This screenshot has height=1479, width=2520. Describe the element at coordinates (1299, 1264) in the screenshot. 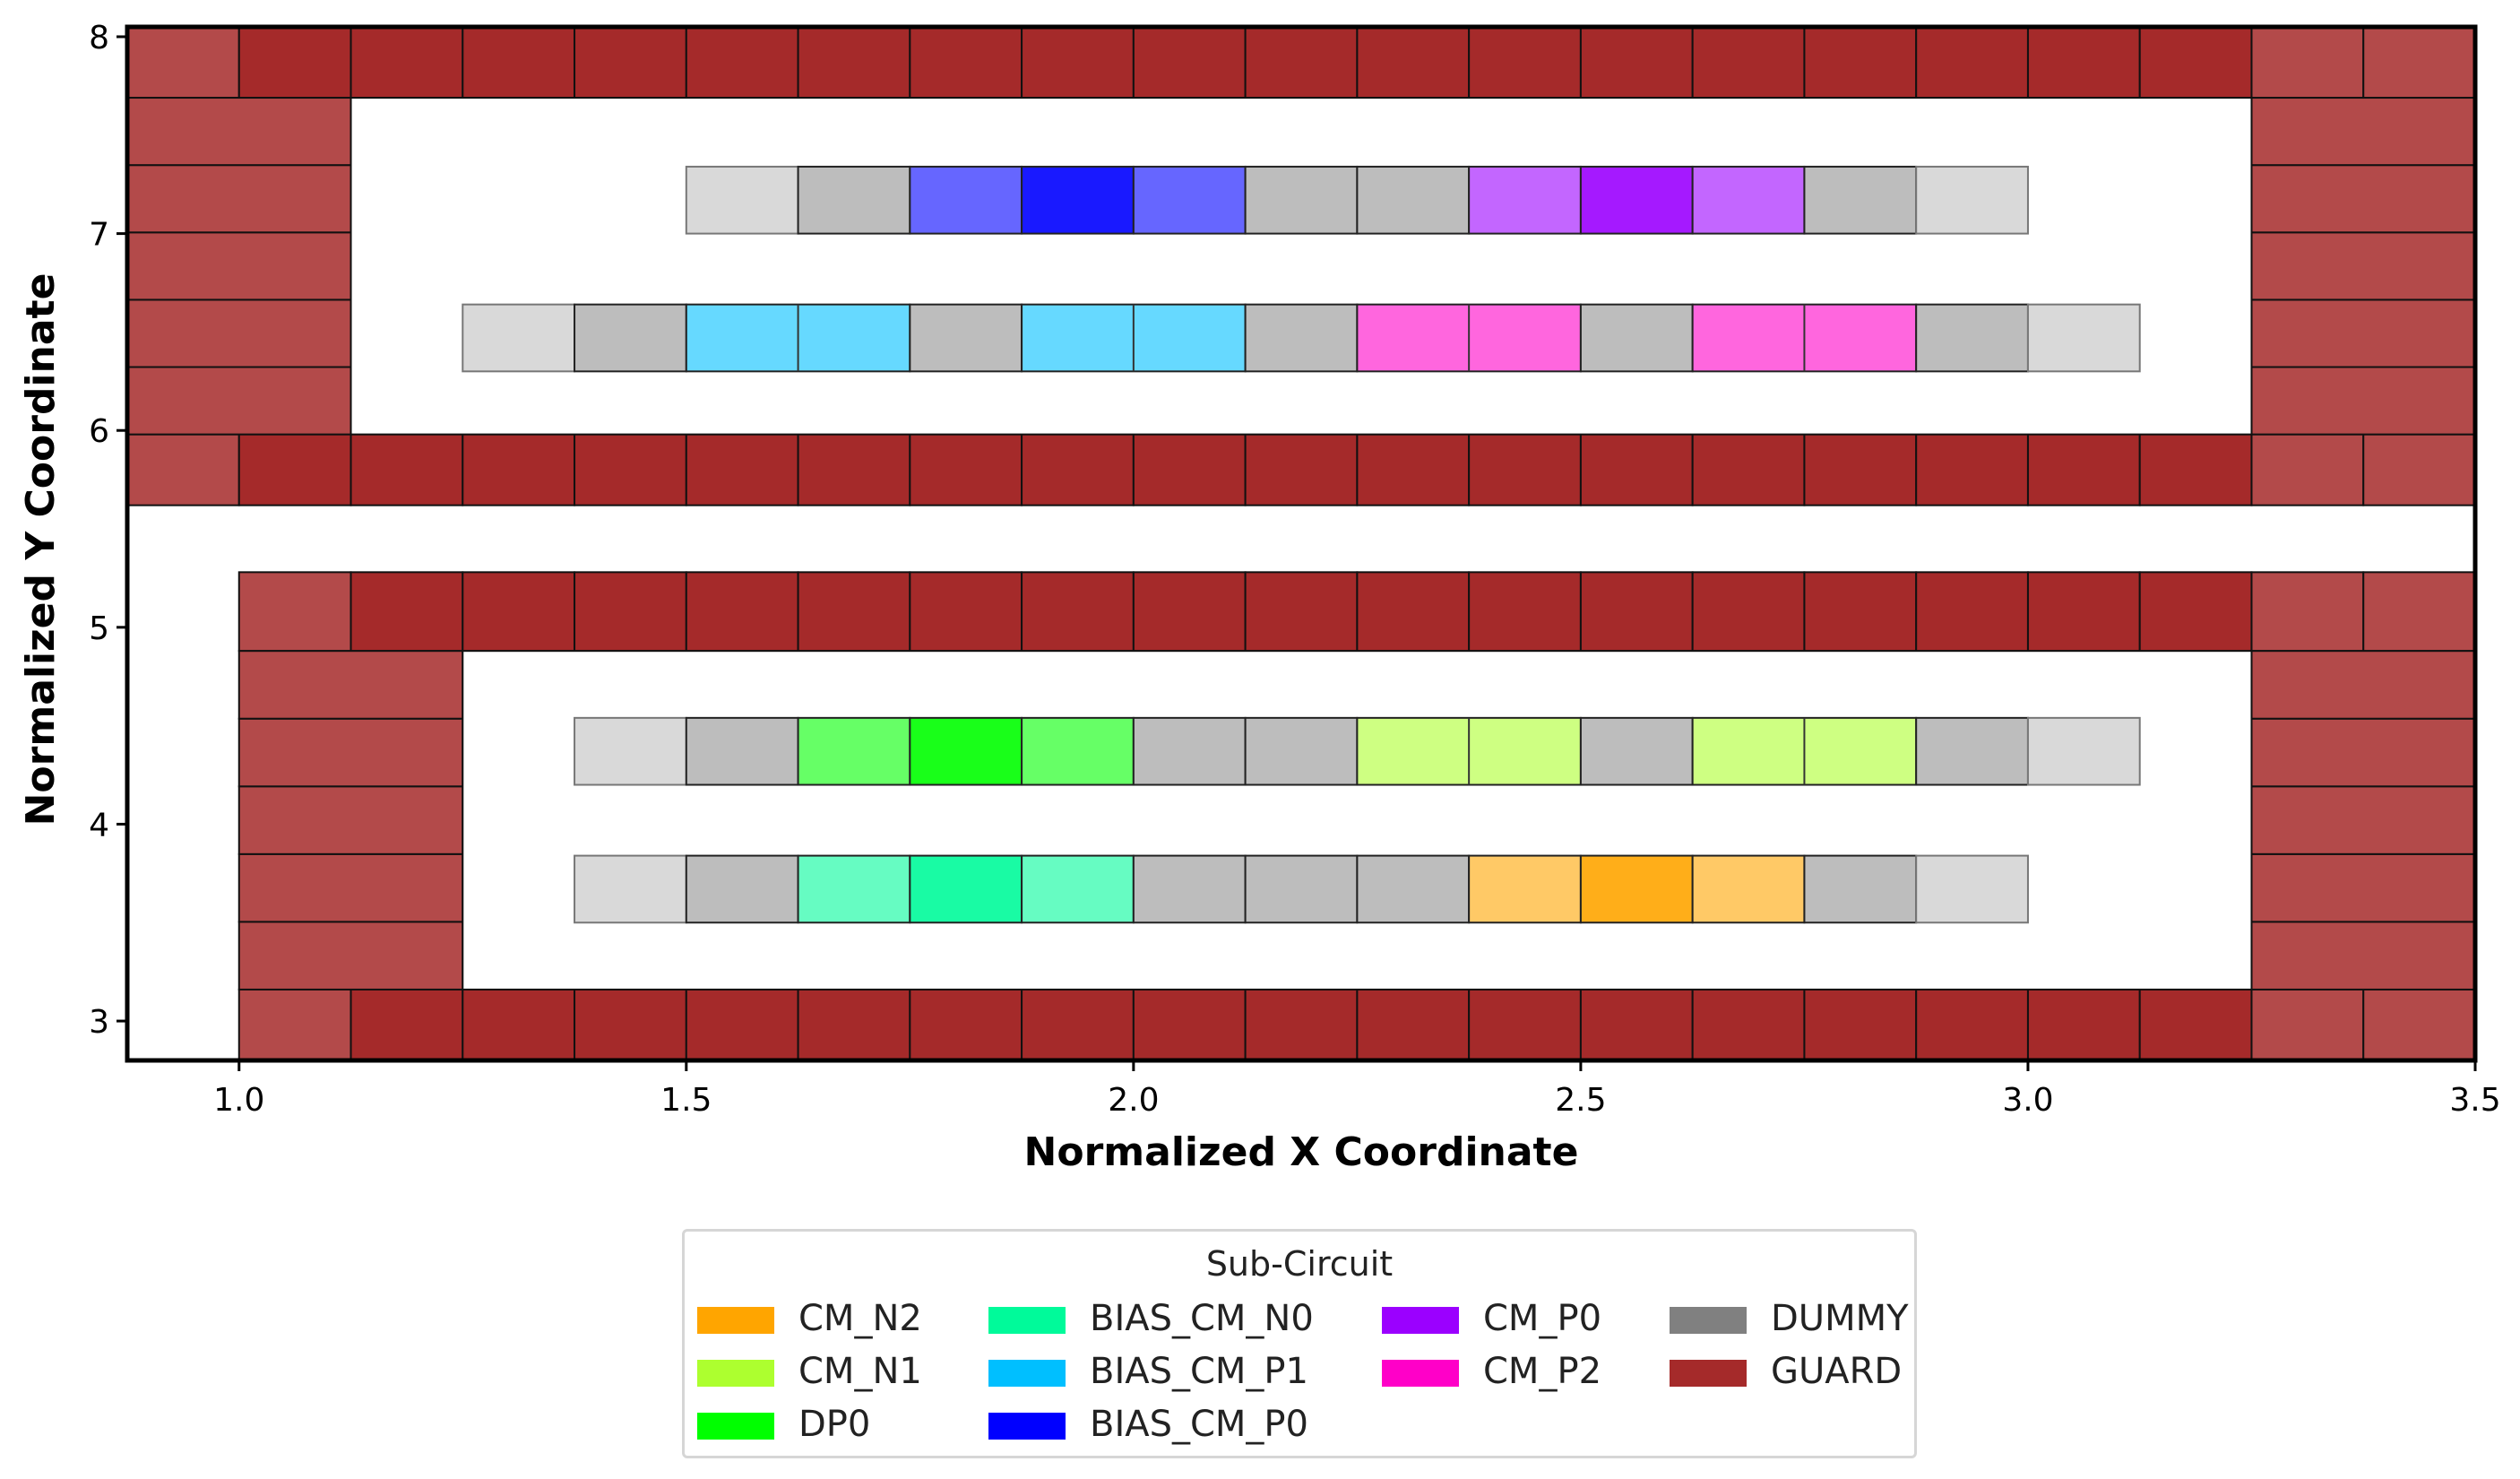

I see `legend-title: Sub-Circuit` at that location.